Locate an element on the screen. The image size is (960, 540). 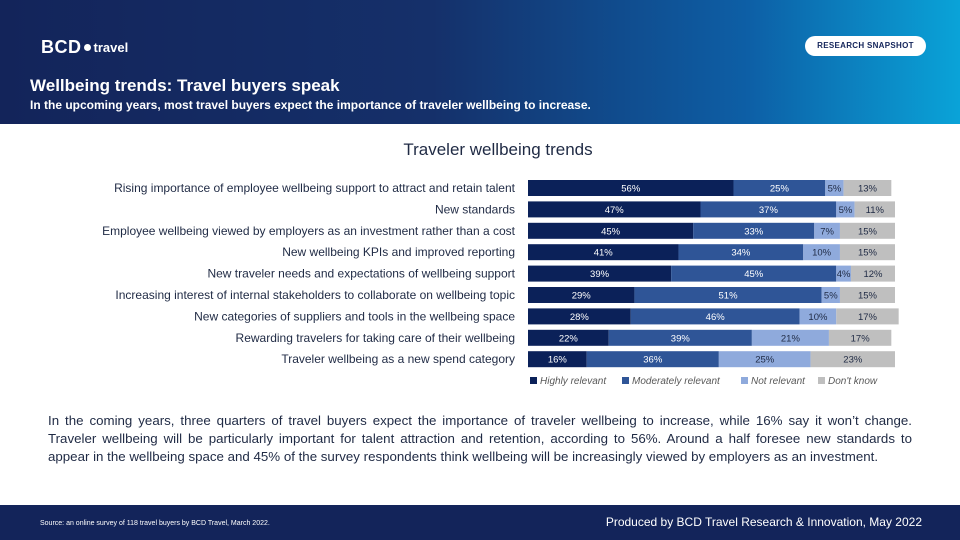
data-label: 13% is located at coordinates (868, 189).